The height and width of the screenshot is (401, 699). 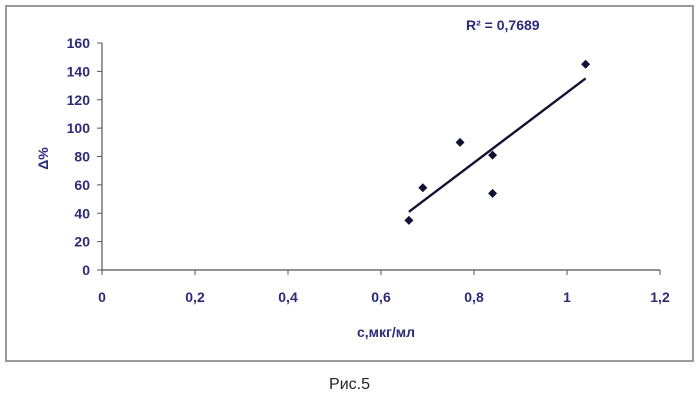 I want to click on y-tick-label: 40, so click(x=82, y=213).